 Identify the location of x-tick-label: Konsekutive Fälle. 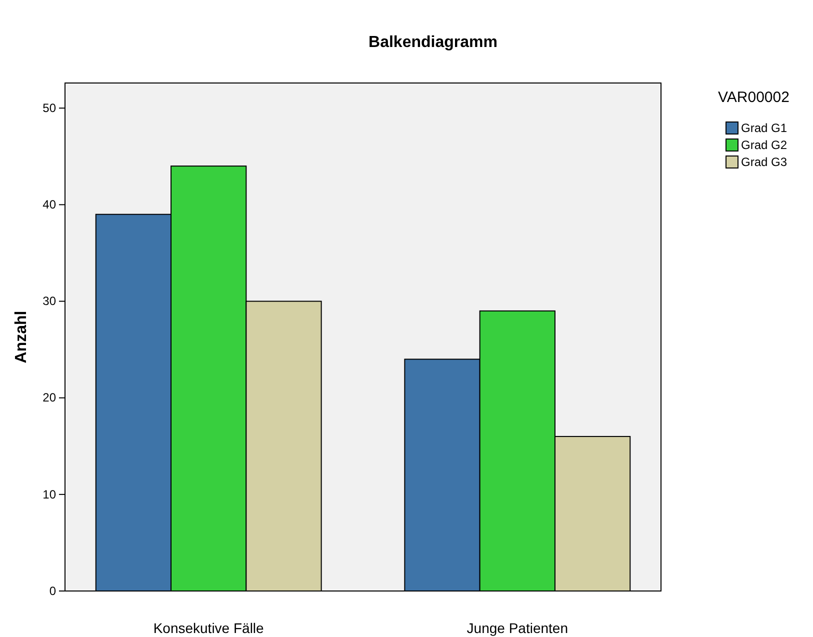
(208, 628).